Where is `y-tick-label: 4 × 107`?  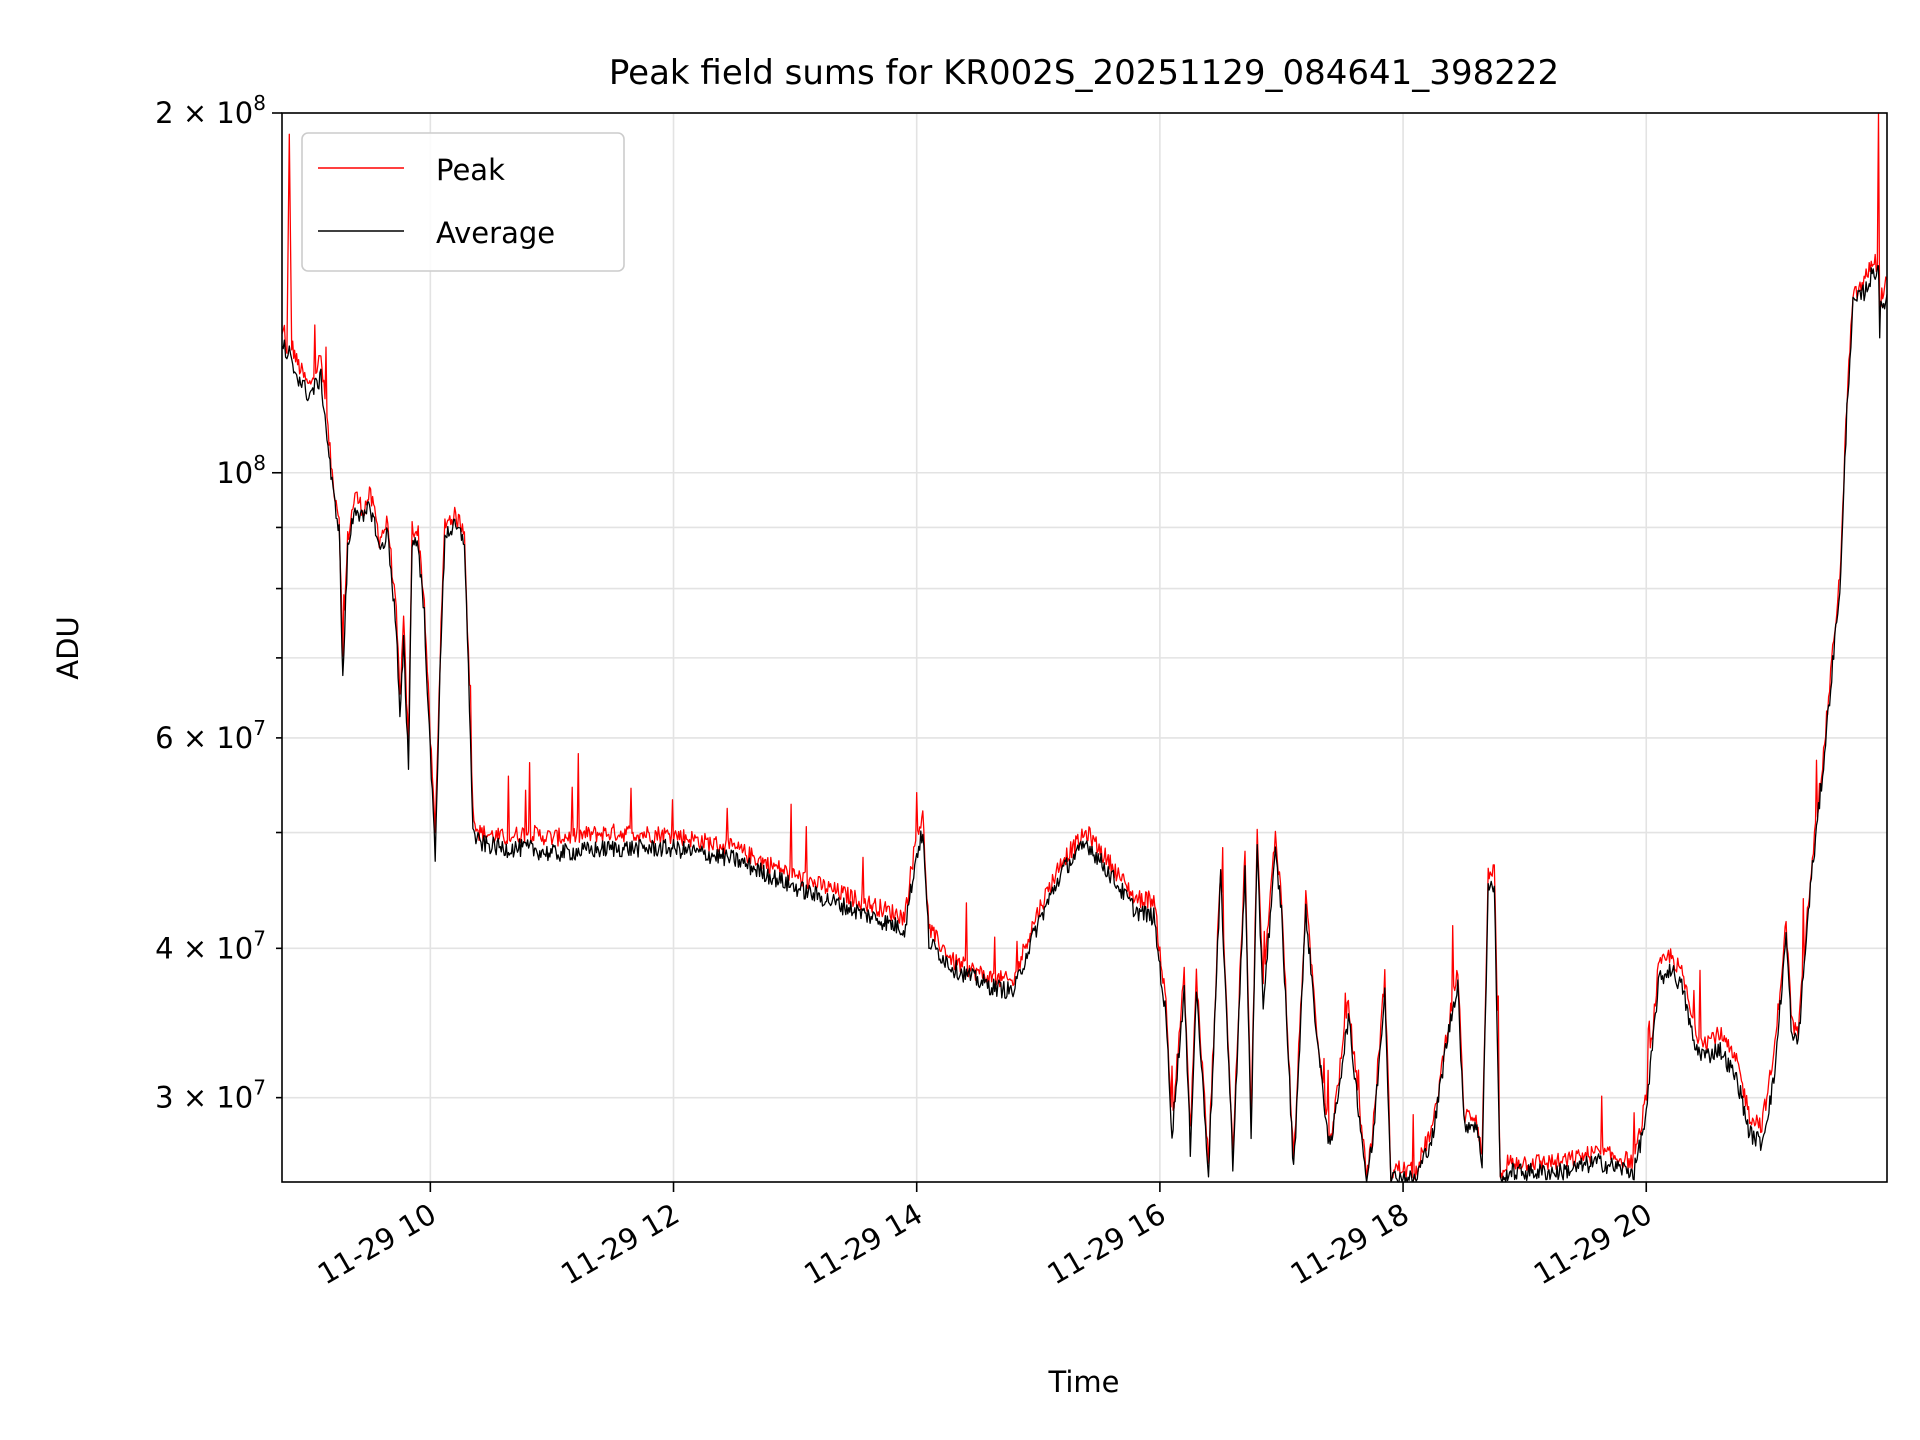
y-tick-label: 4 × 107 is located at coordinates (210, 945).